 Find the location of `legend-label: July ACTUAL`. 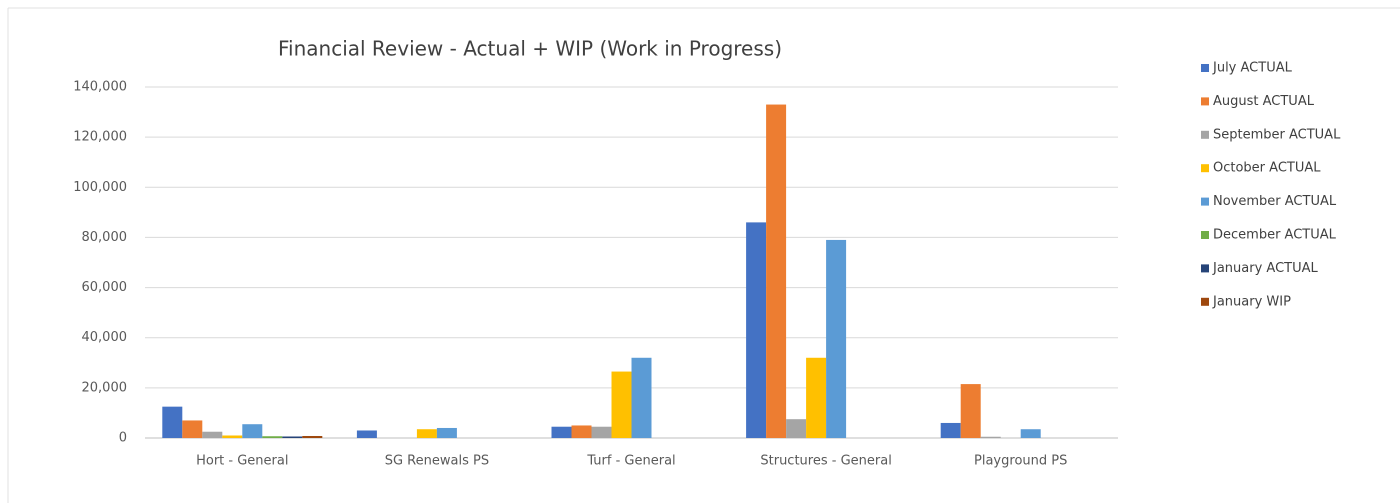

legend-label: July ACTUAL is located at coordinates (1252, 68).